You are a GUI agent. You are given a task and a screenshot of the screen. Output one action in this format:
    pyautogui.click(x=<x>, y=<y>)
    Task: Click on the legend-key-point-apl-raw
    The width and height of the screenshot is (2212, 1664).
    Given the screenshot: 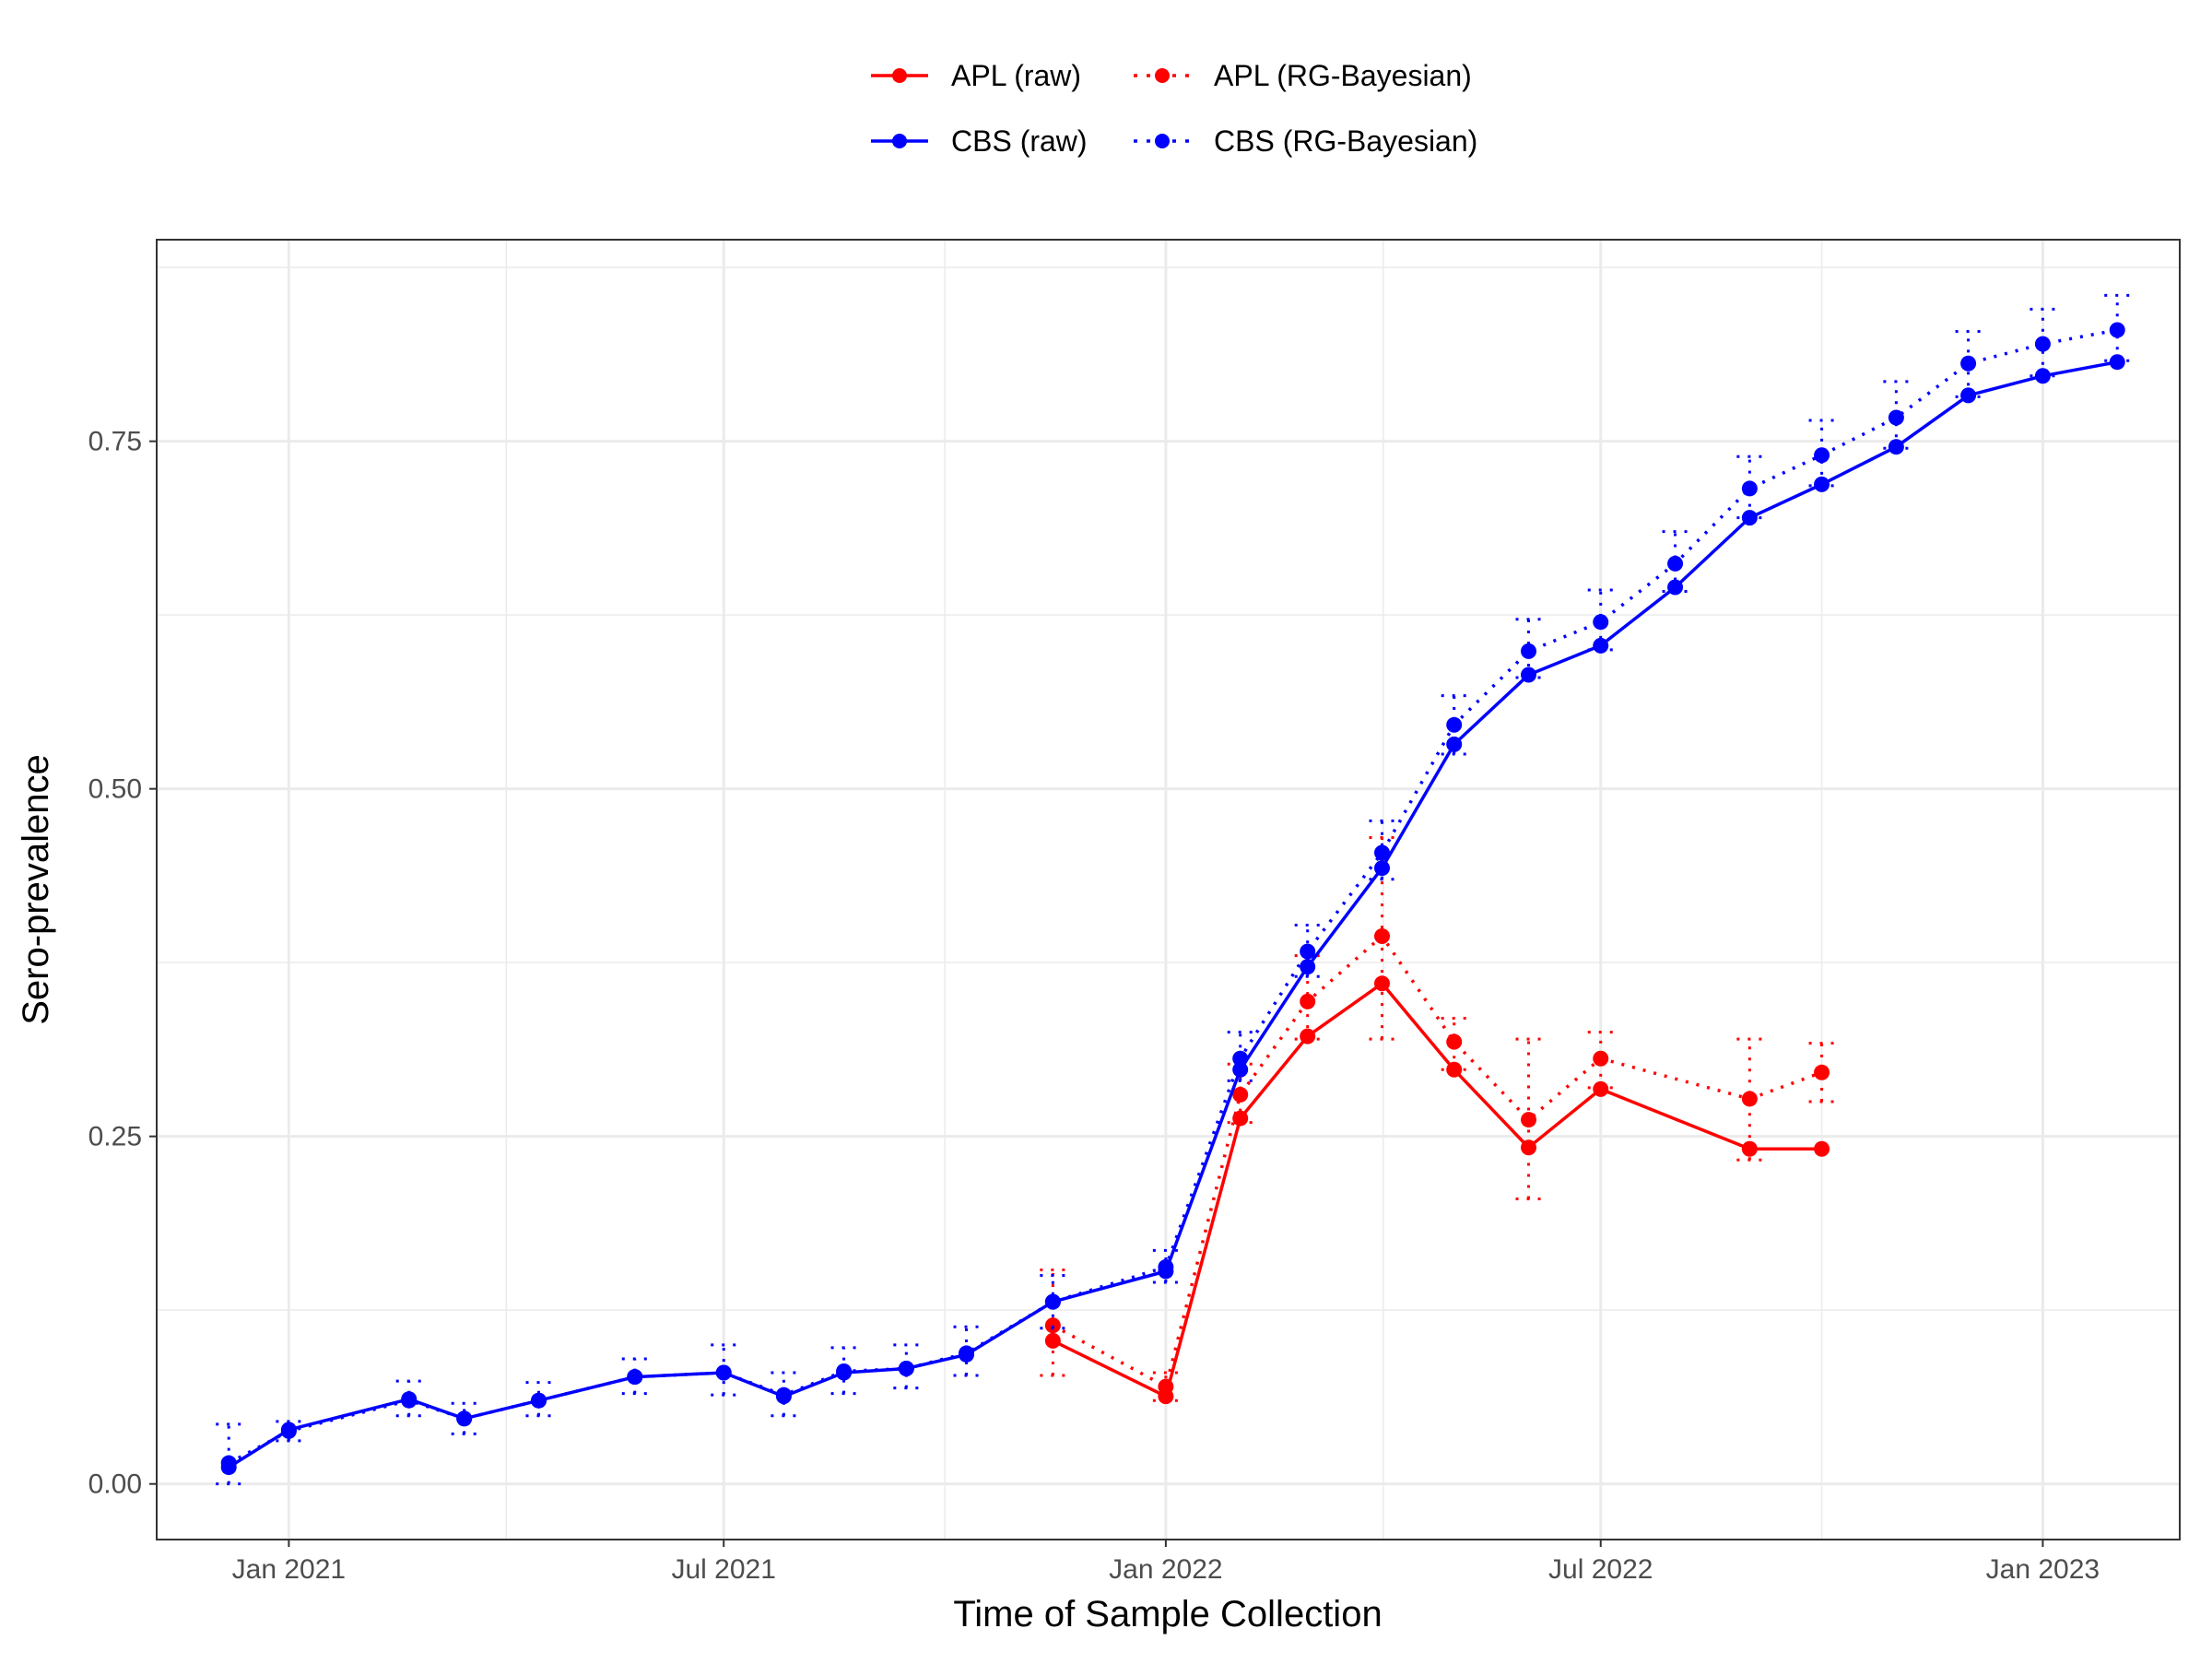 What is the action you would take?
    pyautogui.click(x=899, y=75)
    